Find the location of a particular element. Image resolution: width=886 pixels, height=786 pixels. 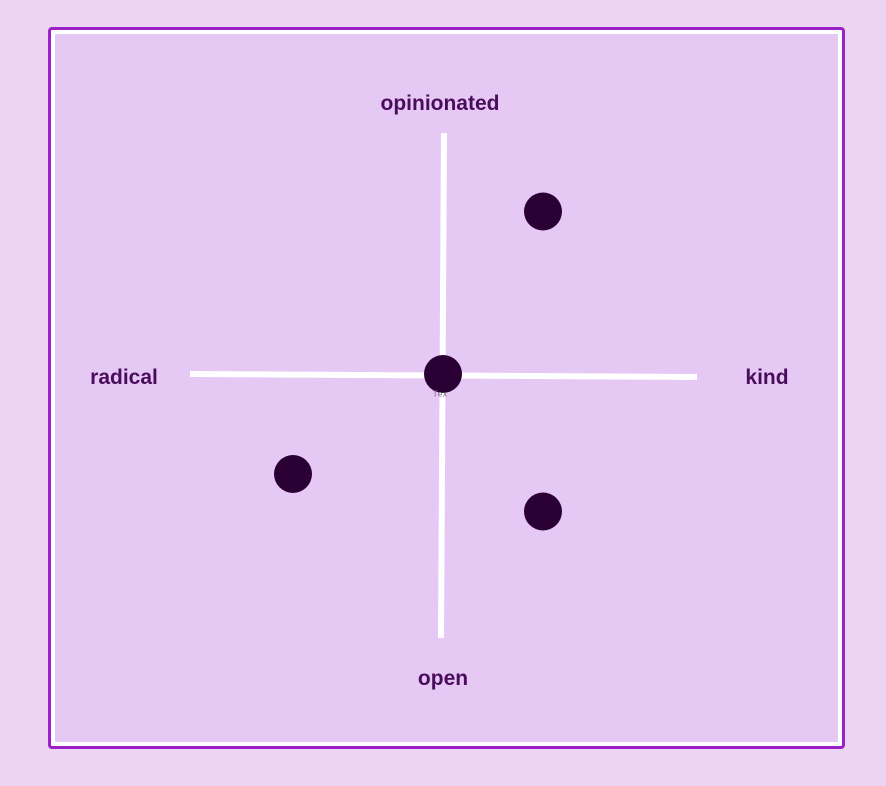

center-token-label: Tex is located at coordinates (440, 394).